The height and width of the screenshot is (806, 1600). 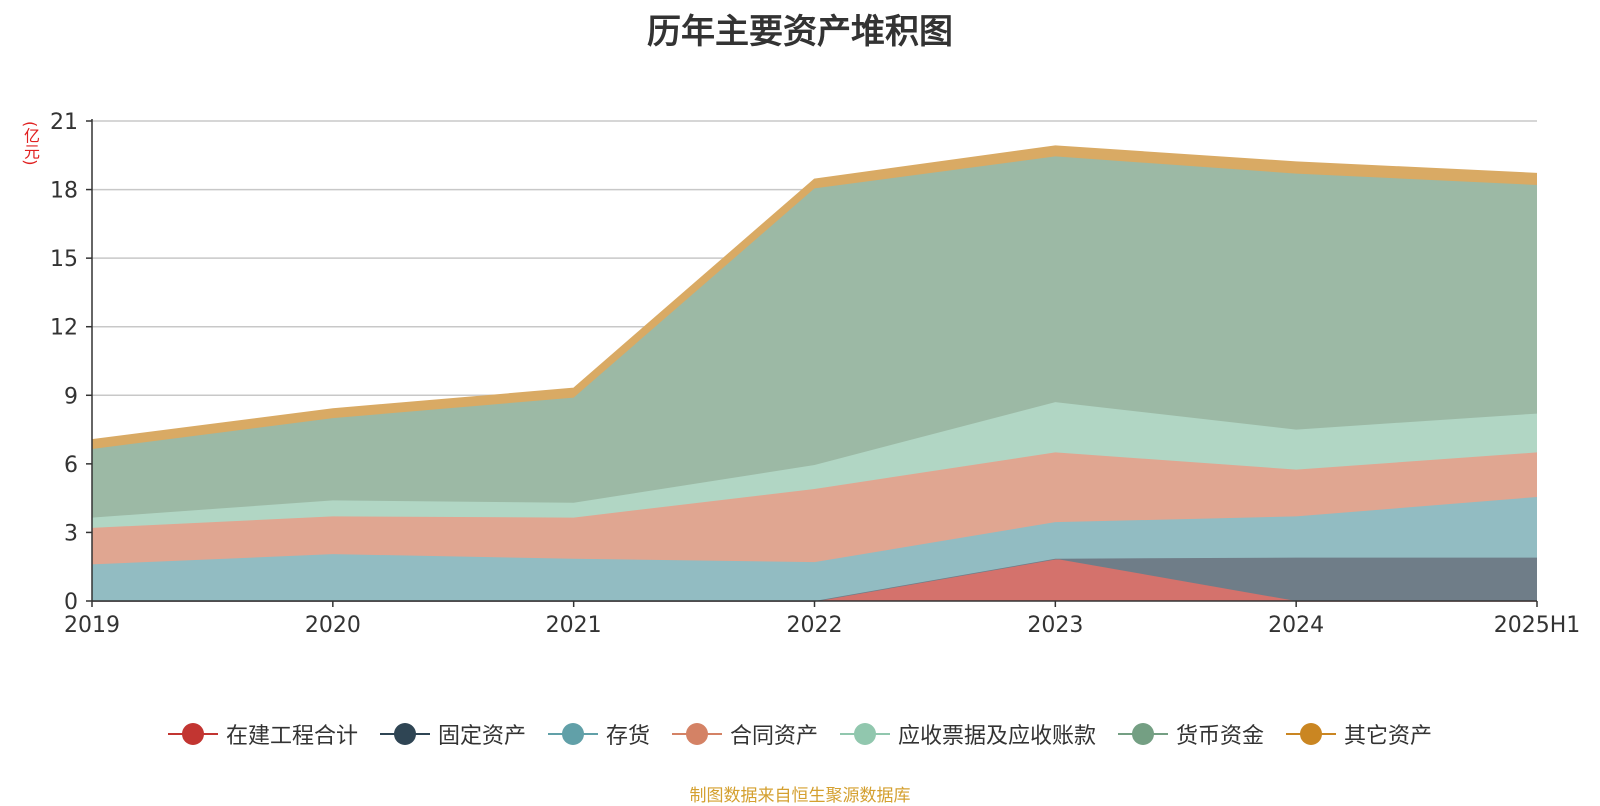 I want to click on legend-label: 其它资产, so click(x=1388, y=736).